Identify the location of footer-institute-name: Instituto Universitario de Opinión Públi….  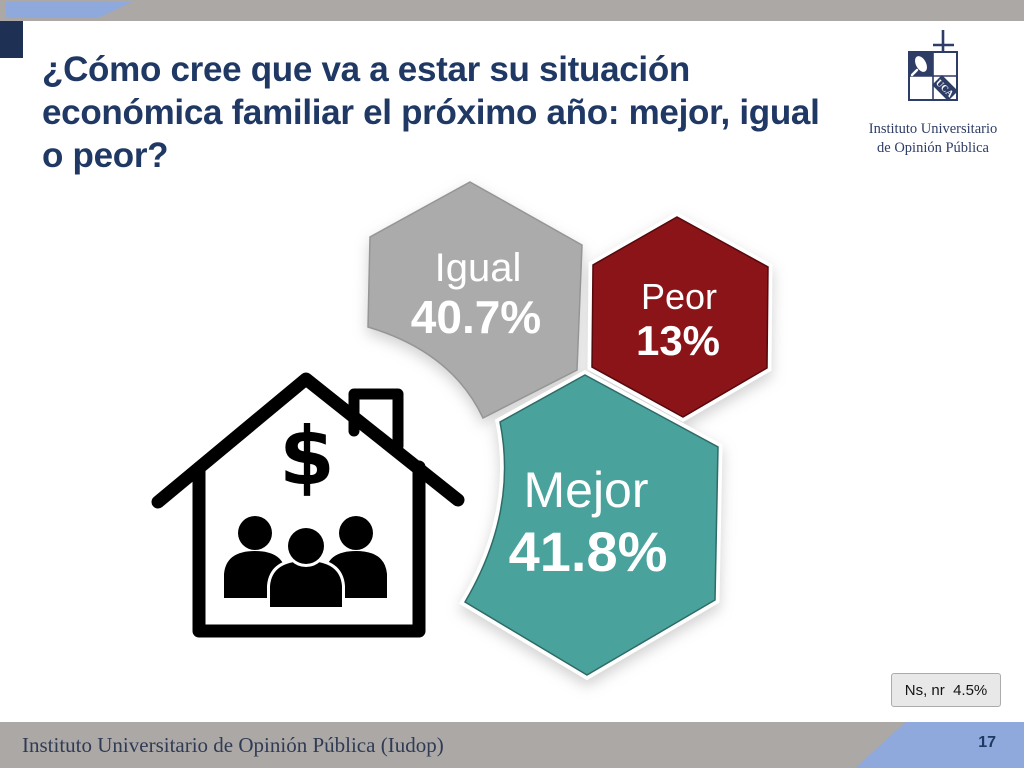
(233, 744).